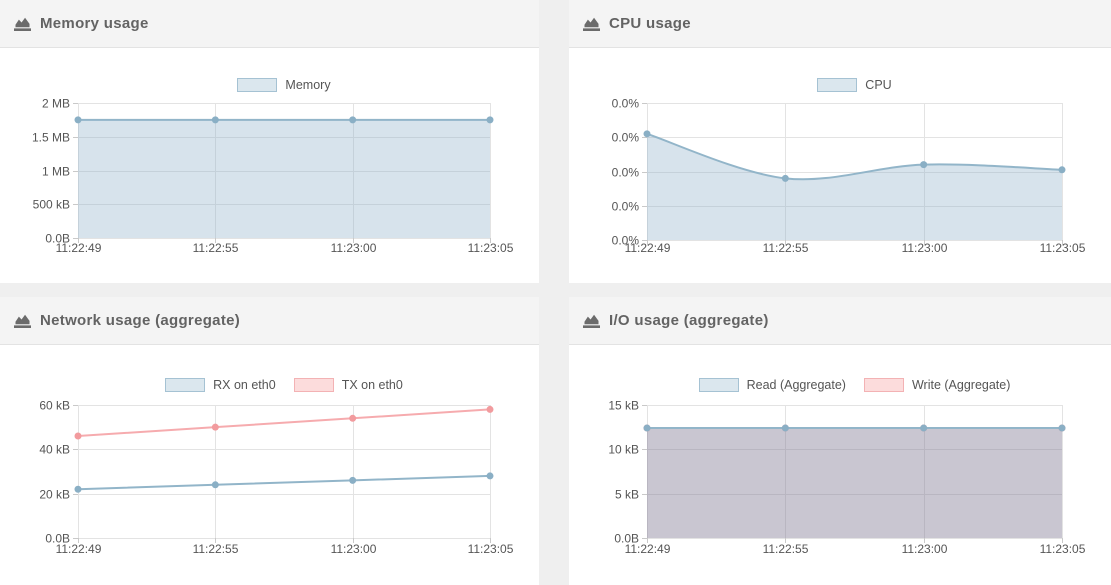 The width and height of the screenshot is (1111, 585). I want to click on y-axis-tick-label: 10 kB, so click(623, 450).